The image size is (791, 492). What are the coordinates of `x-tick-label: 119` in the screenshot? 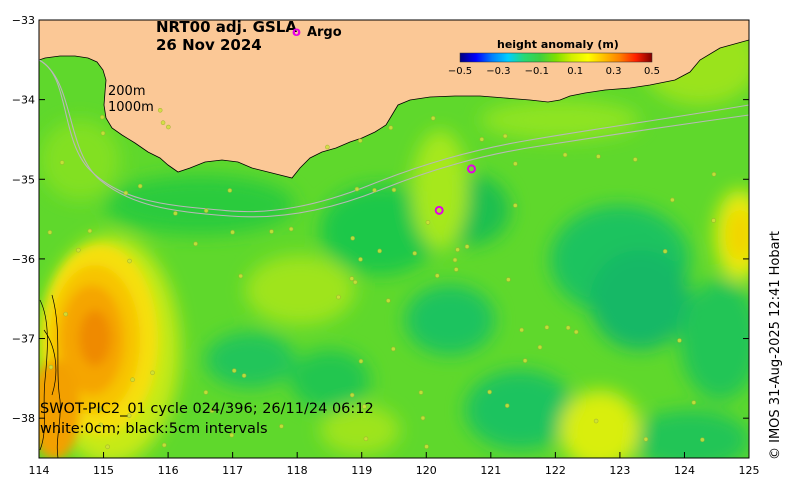 It's located at (361, 470).